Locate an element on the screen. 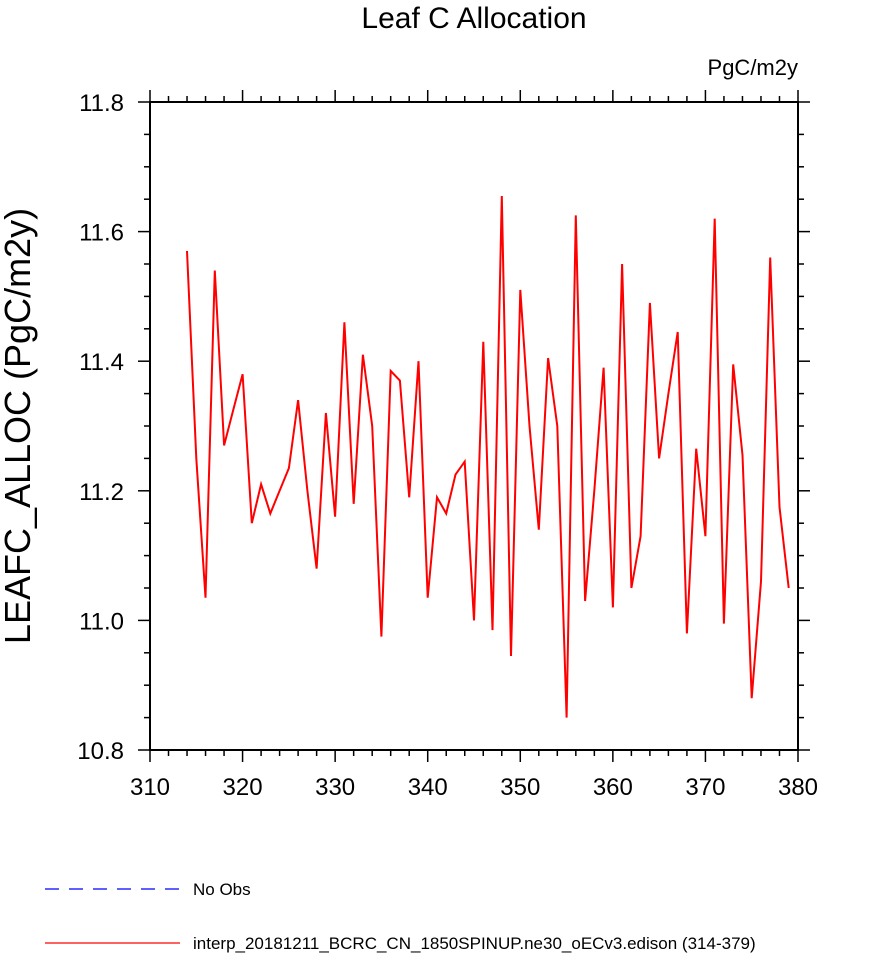 This screenshot has width=896, height=955. x-tick-label: 380 is located at coordinates (798, 787).